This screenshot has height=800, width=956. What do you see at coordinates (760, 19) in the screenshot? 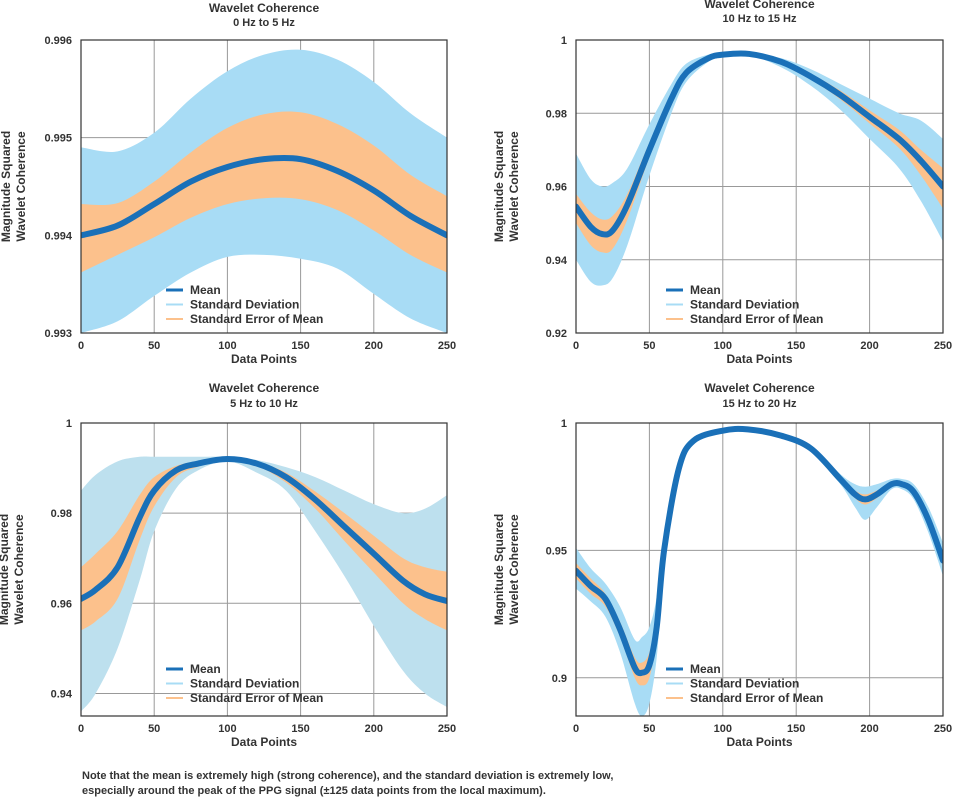
I see `chart-subtitle: 10 Hz to 15 Hz` at bounding box center [760, 19].